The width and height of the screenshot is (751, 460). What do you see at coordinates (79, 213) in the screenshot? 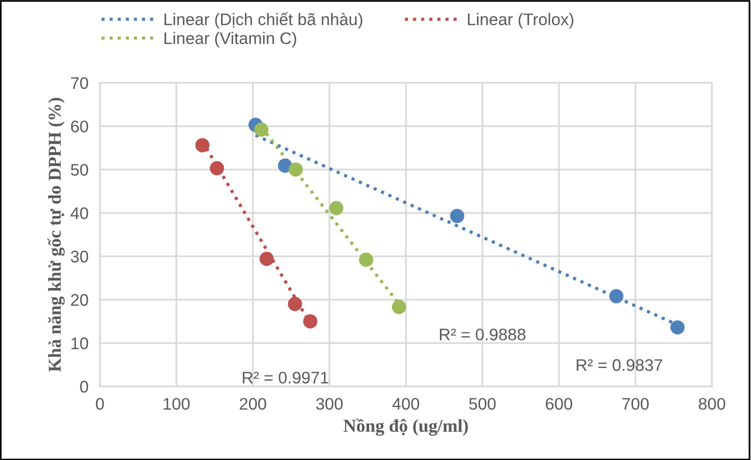
I see `y-tick-label: 40` at bounding box center [79, 213].